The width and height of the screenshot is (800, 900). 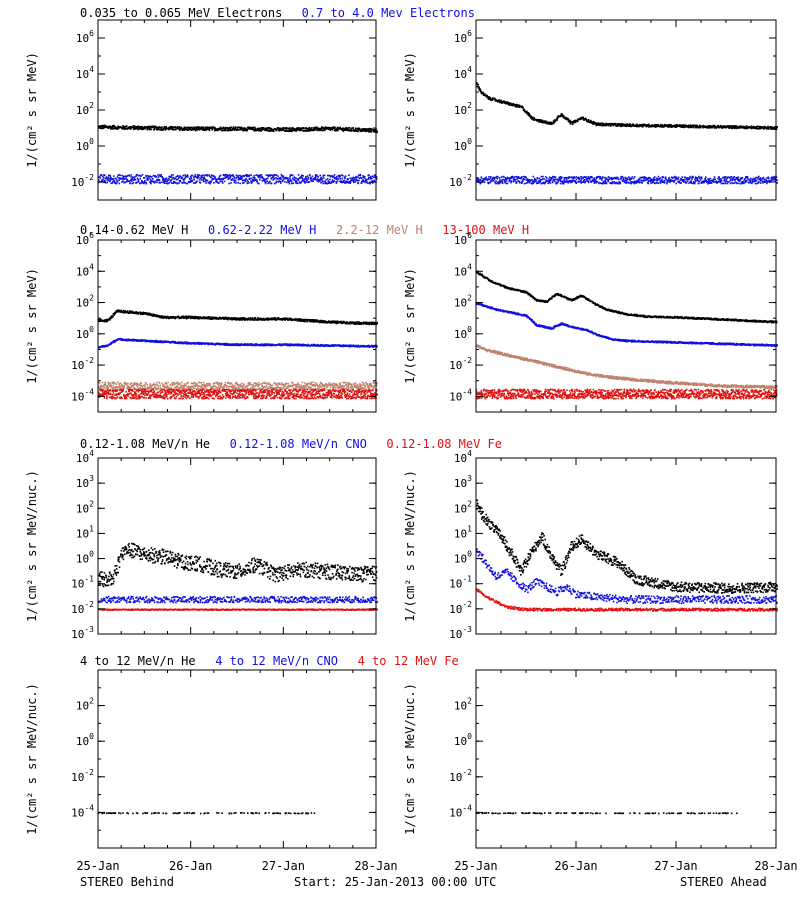 I want to click on y-tick-label: 10-2, so click(x=82, y=181).